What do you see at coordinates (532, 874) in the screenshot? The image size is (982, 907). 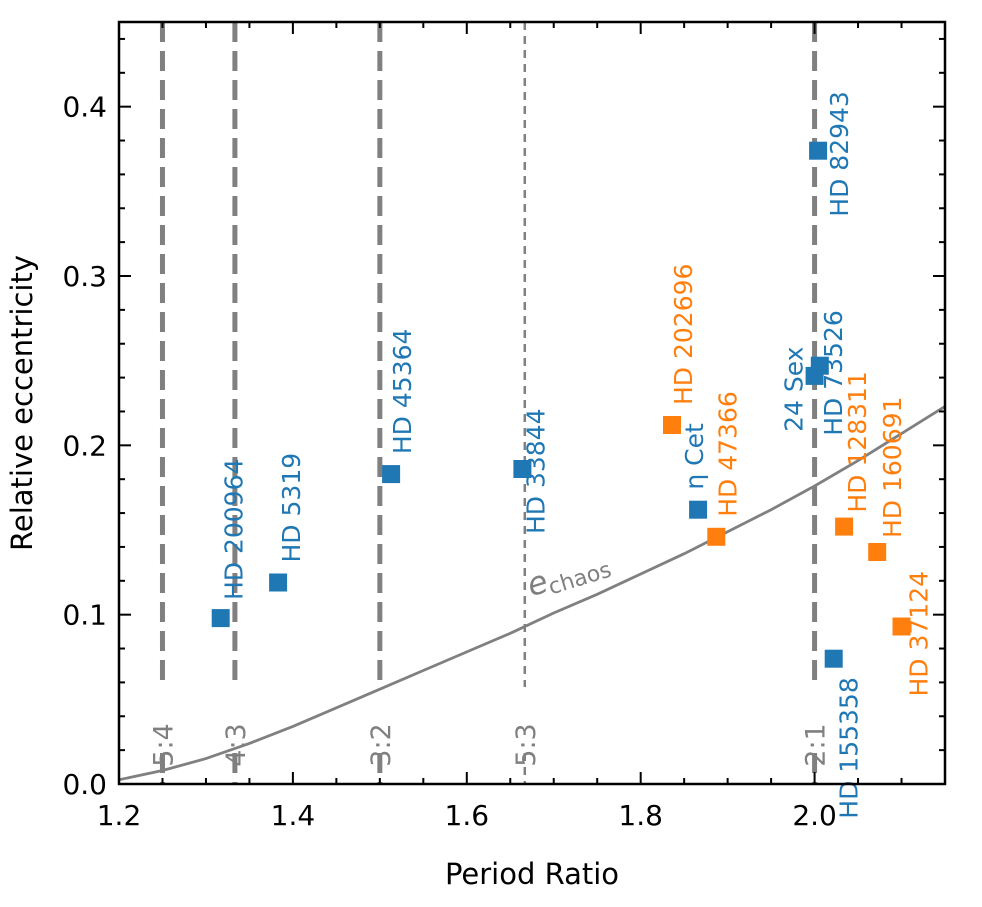 I see `x-axis-title: Period Ratio` at bounding box center [532, 874].